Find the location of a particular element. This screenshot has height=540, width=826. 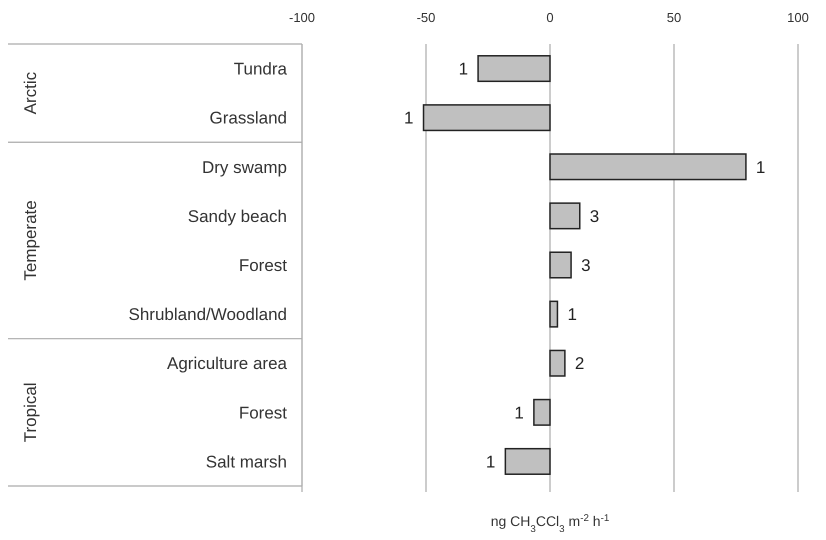

x-tick-label: -100 is located at coordinates (302, 17).